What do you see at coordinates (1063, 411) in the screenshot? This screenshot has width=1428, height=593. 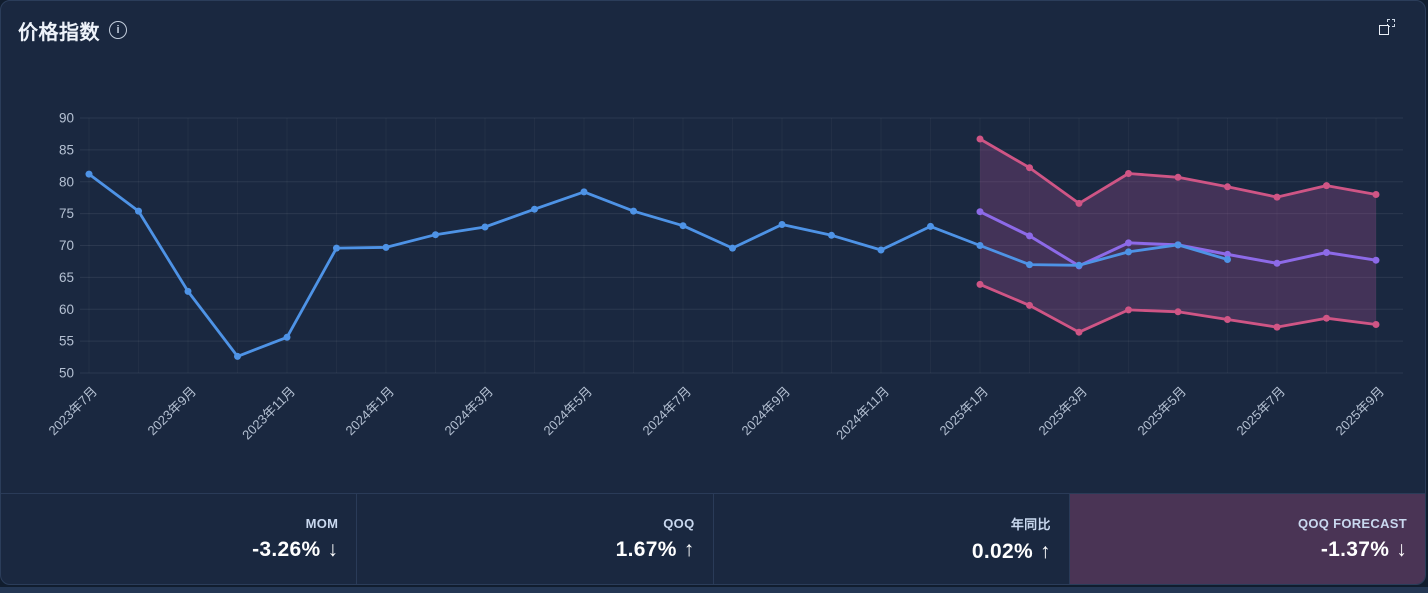 I see `svg-text: 2025年3月` at bounding box center [1063, 411].